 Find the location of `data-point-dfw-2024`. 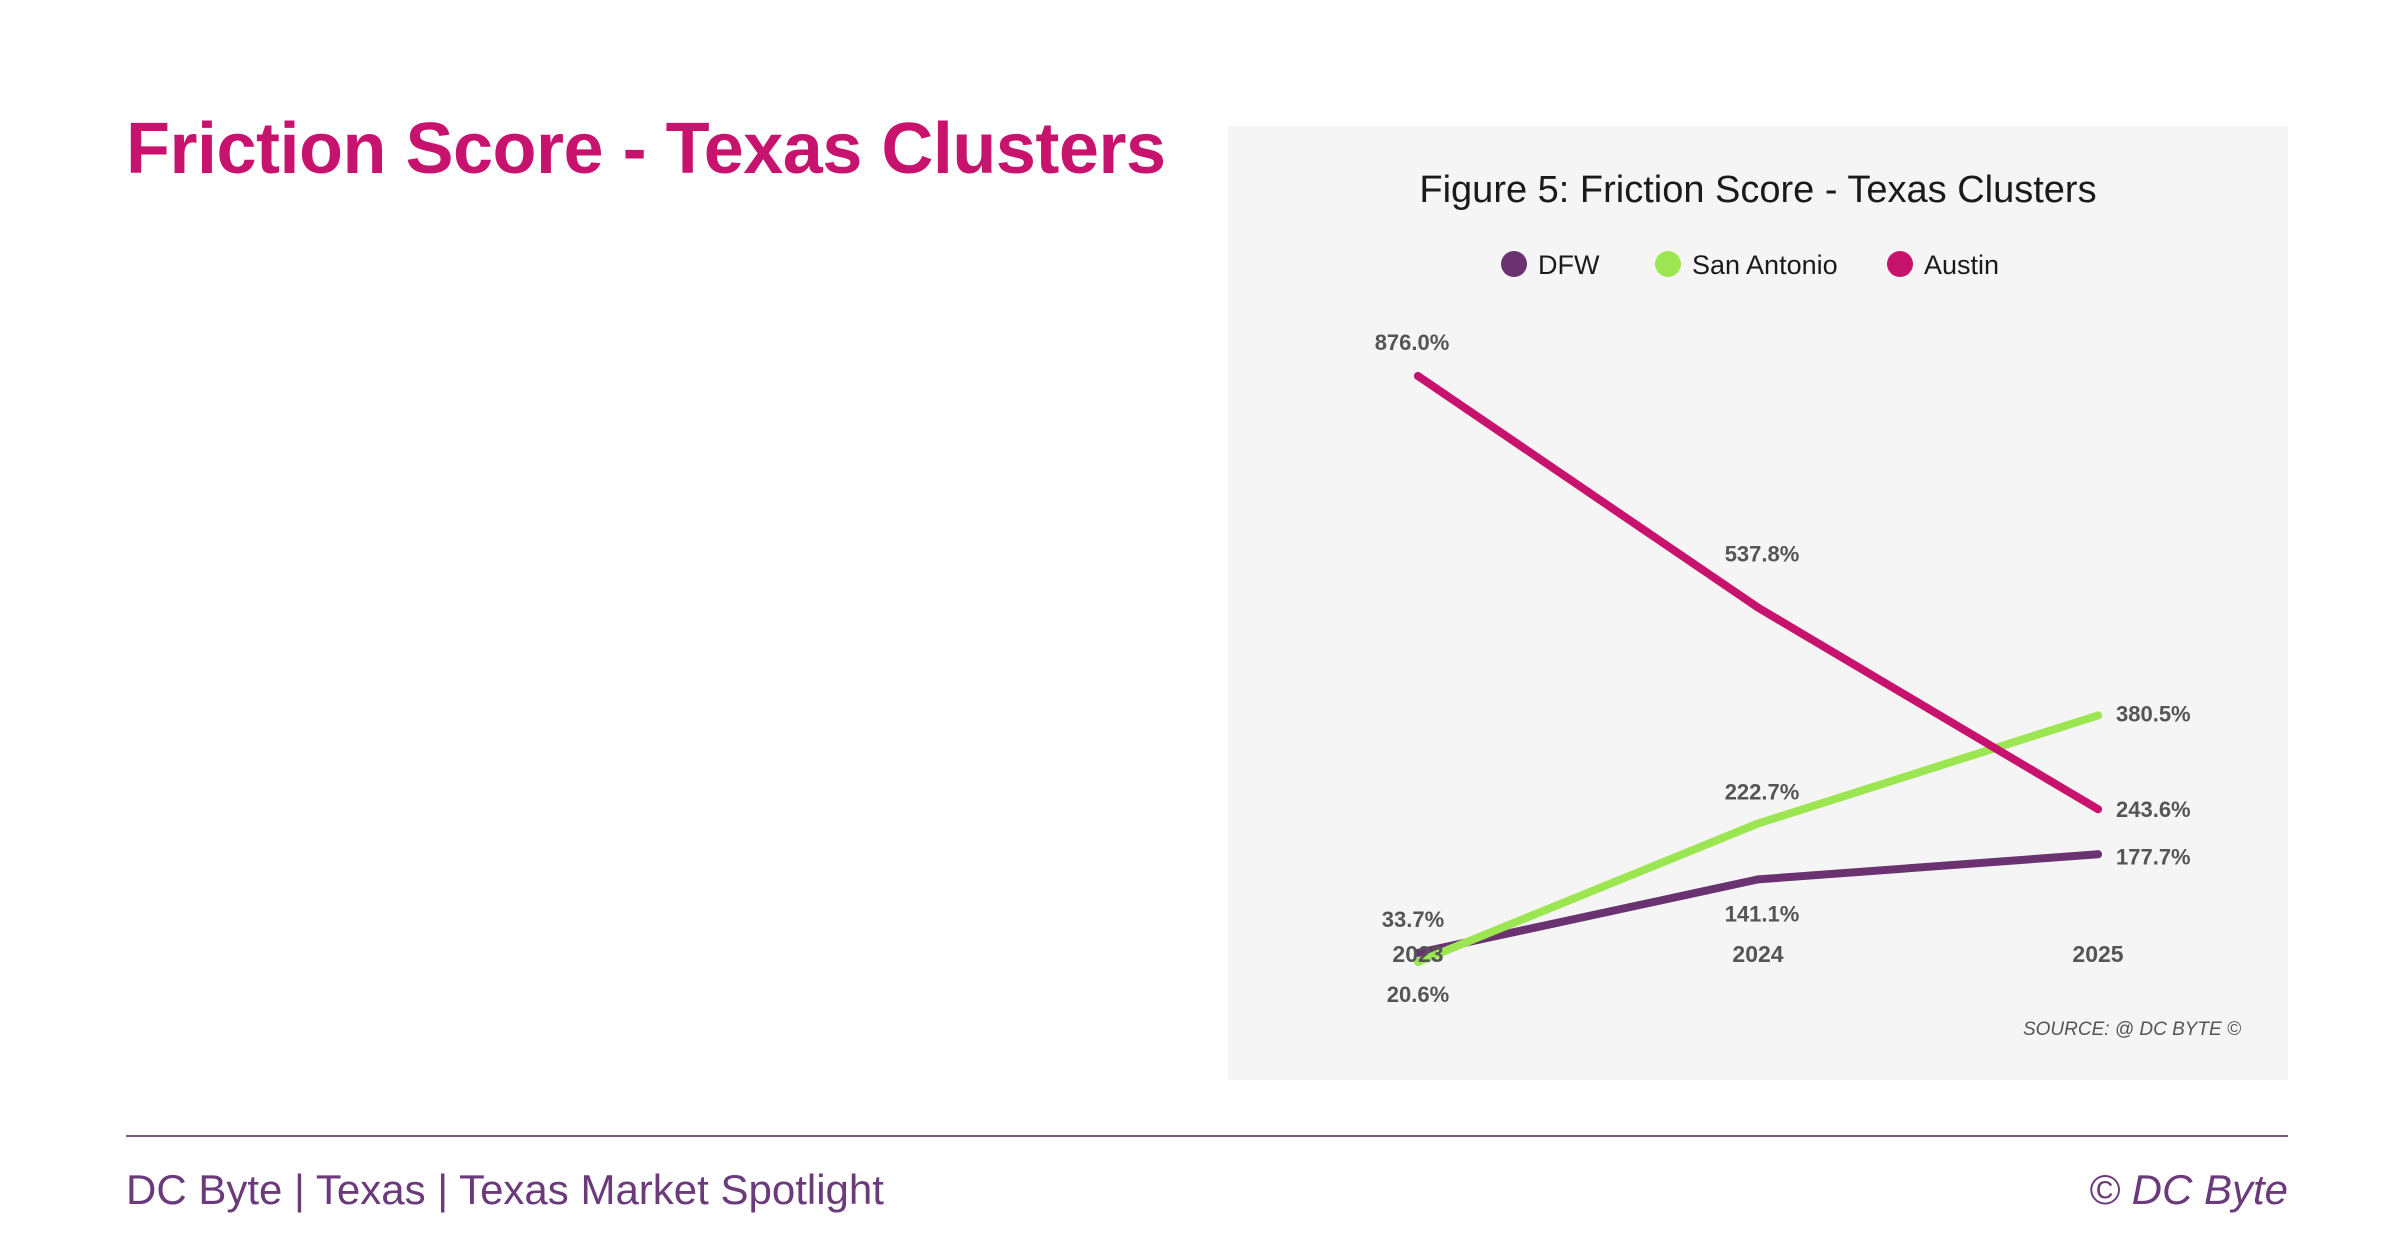

data-point-dfw-2024 is located at coordinates (1758, 879).